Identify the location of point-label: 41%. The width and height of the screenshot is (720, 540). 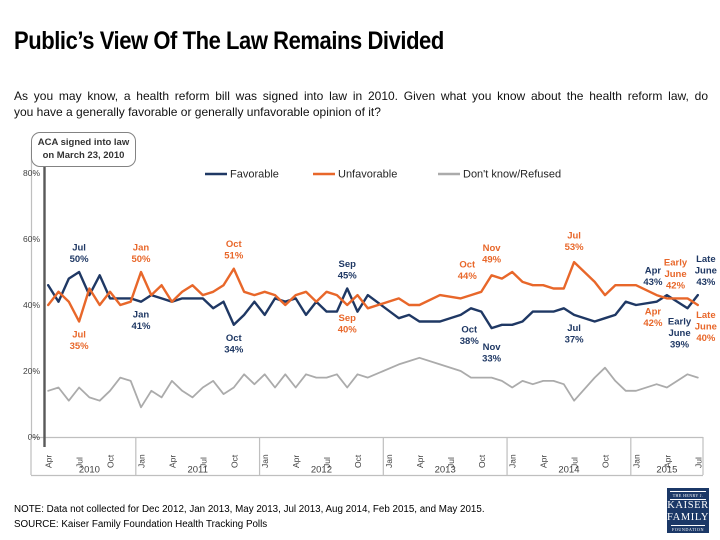
(141, 326).